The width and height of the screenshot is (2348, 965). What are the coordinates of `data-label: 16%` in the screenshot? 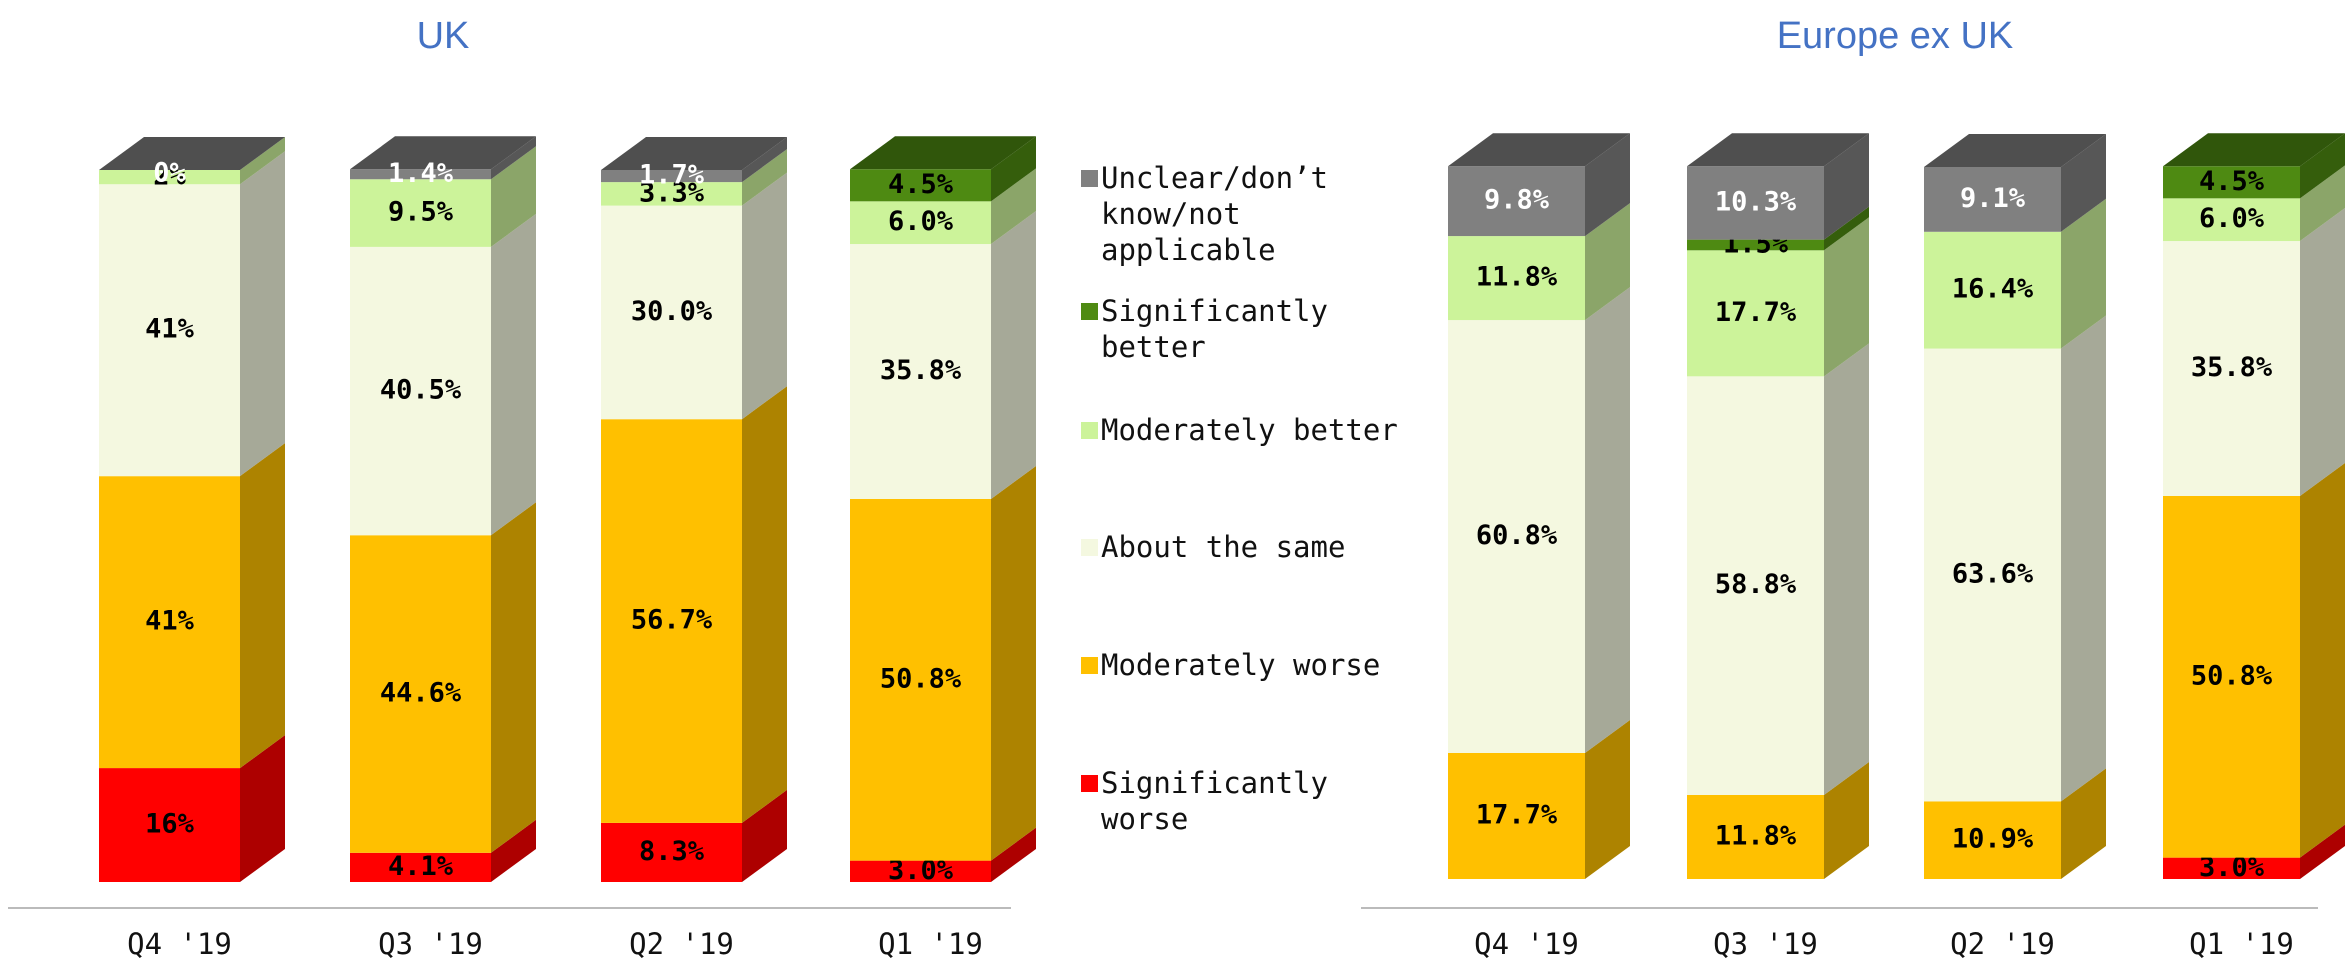 It's located at (170, 824).